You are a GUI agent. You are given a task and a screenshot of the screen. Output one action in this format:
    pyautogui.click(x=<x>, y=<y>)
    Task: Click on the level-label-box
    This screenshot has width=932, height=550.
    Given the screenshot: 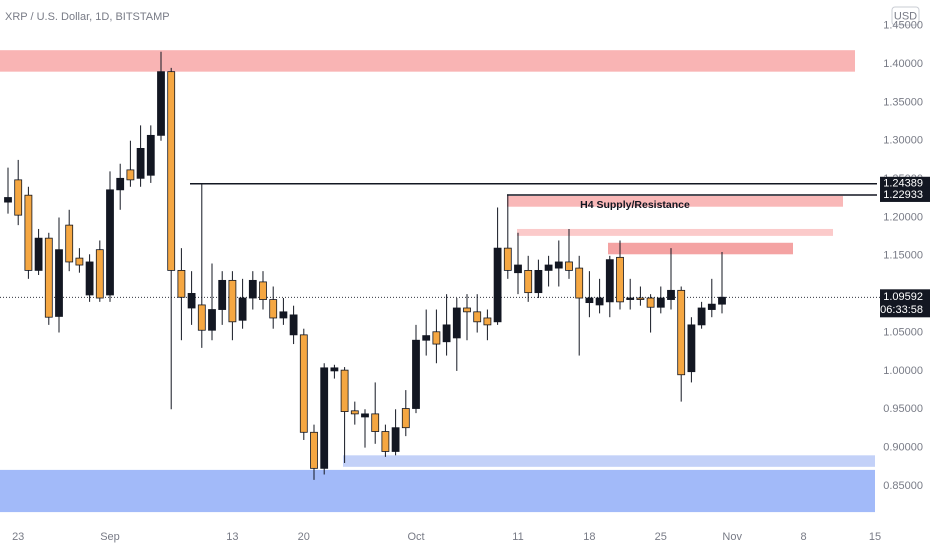 What is the action you would take?
    pyautogui.click(x=905, y=194)
    